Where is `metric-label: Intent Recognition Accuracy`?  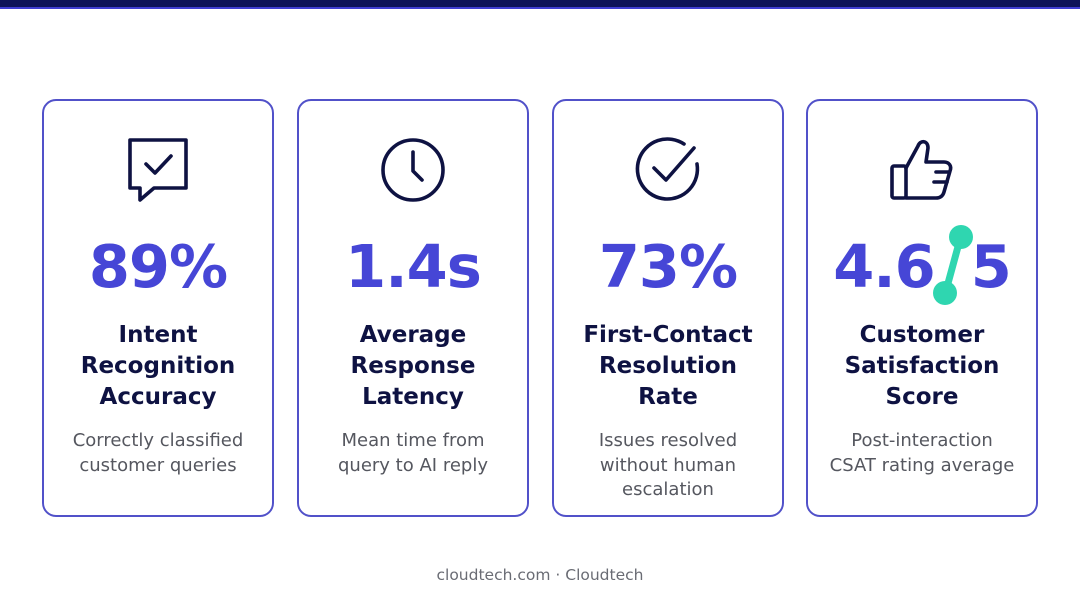 metric-label: Intent Recognition Accuracy is located at coordinates (158, 366).